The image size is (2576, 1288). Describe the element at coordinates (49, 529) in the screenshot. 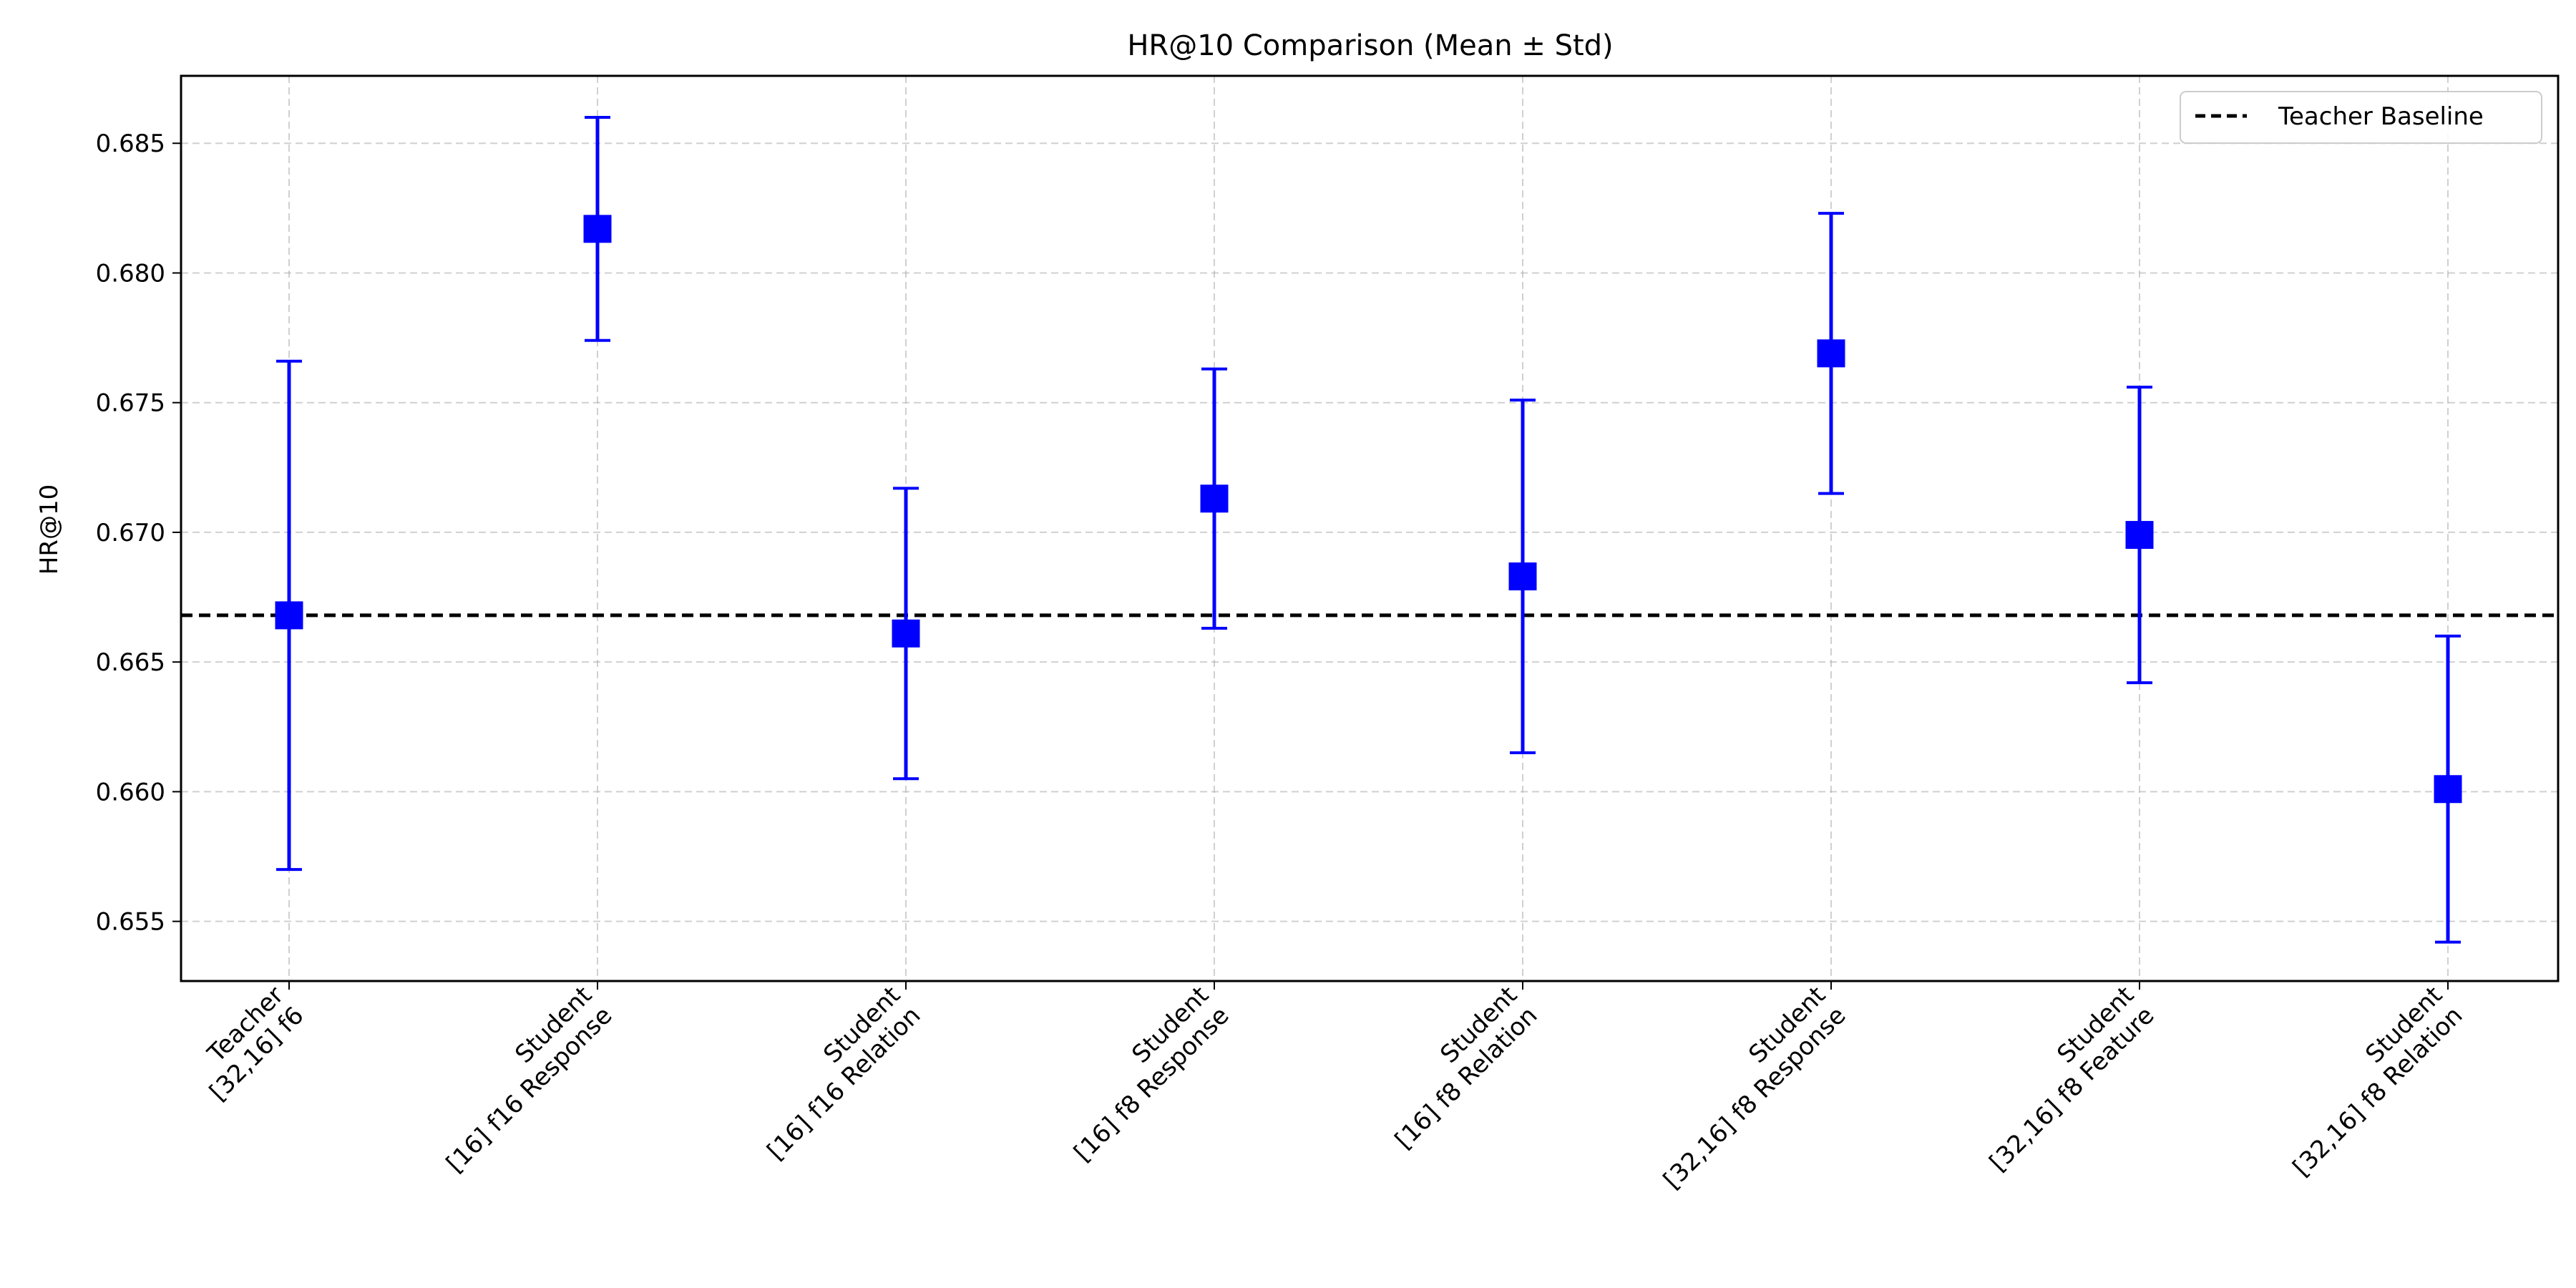

I see `y-axis-label: HR@10` at that location.